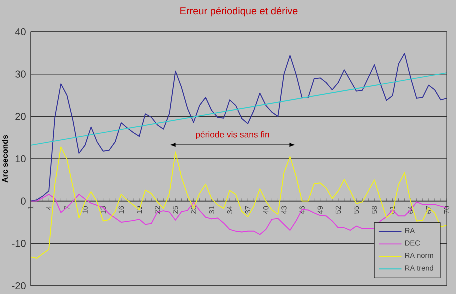  What do you see at coordinates (239, 12) in the screenshot?
I see `chart-title: Erreur périodique et dérive` at bounding box center [239, 12].